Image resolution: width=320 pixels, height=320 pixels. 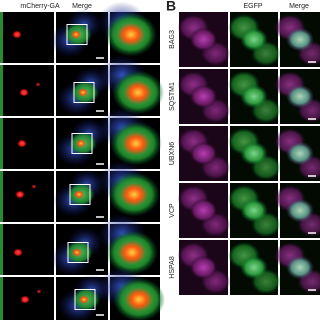 I want to click on panel-label: B, so click(x=171, y=7).